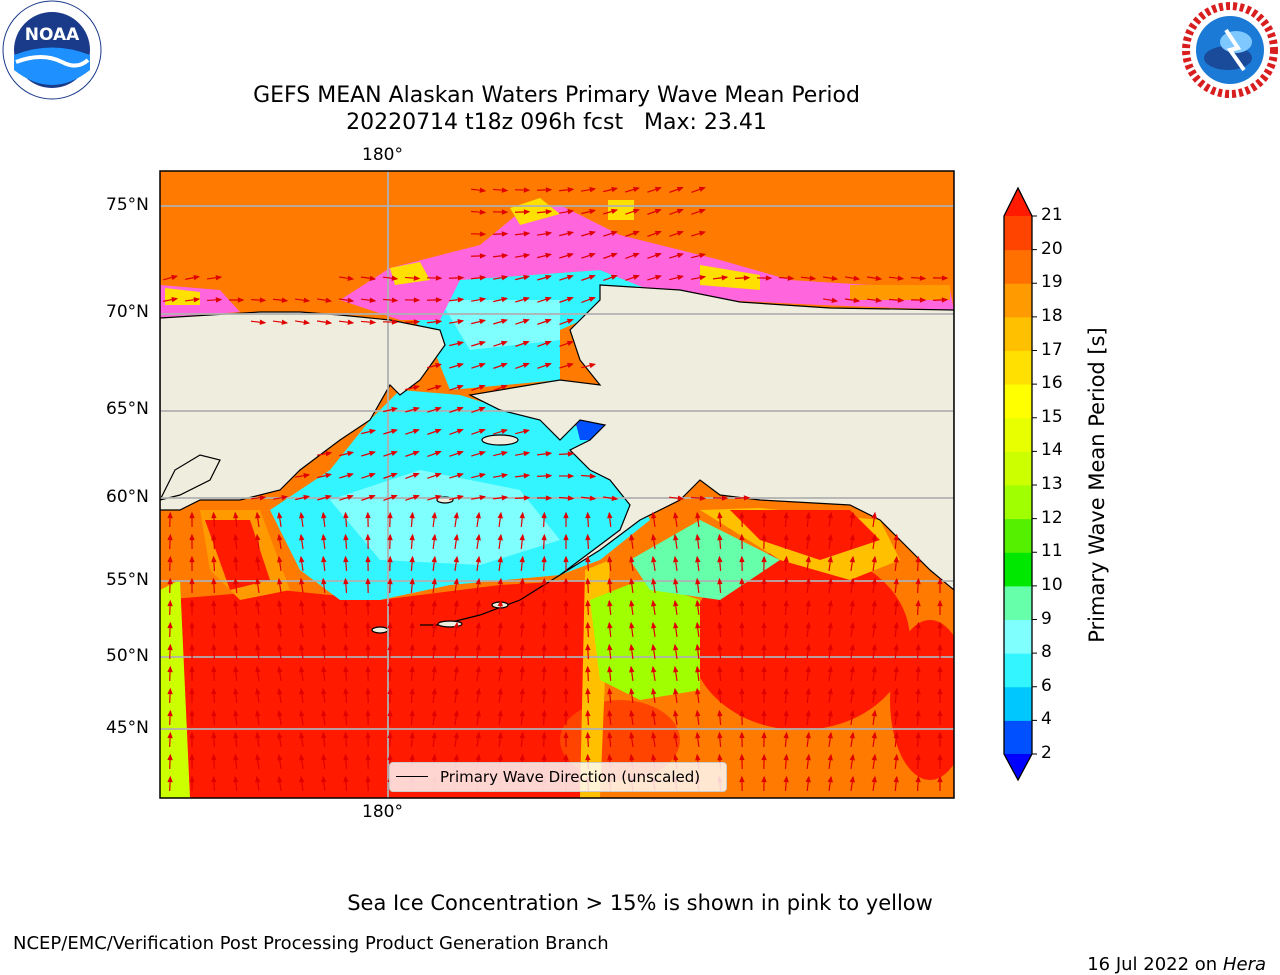 This screenshot has width=1280, height=975. Describe the element at coordinates (1018, 767) in the screenshot. I see `colorbar-under-arrow` at that location.